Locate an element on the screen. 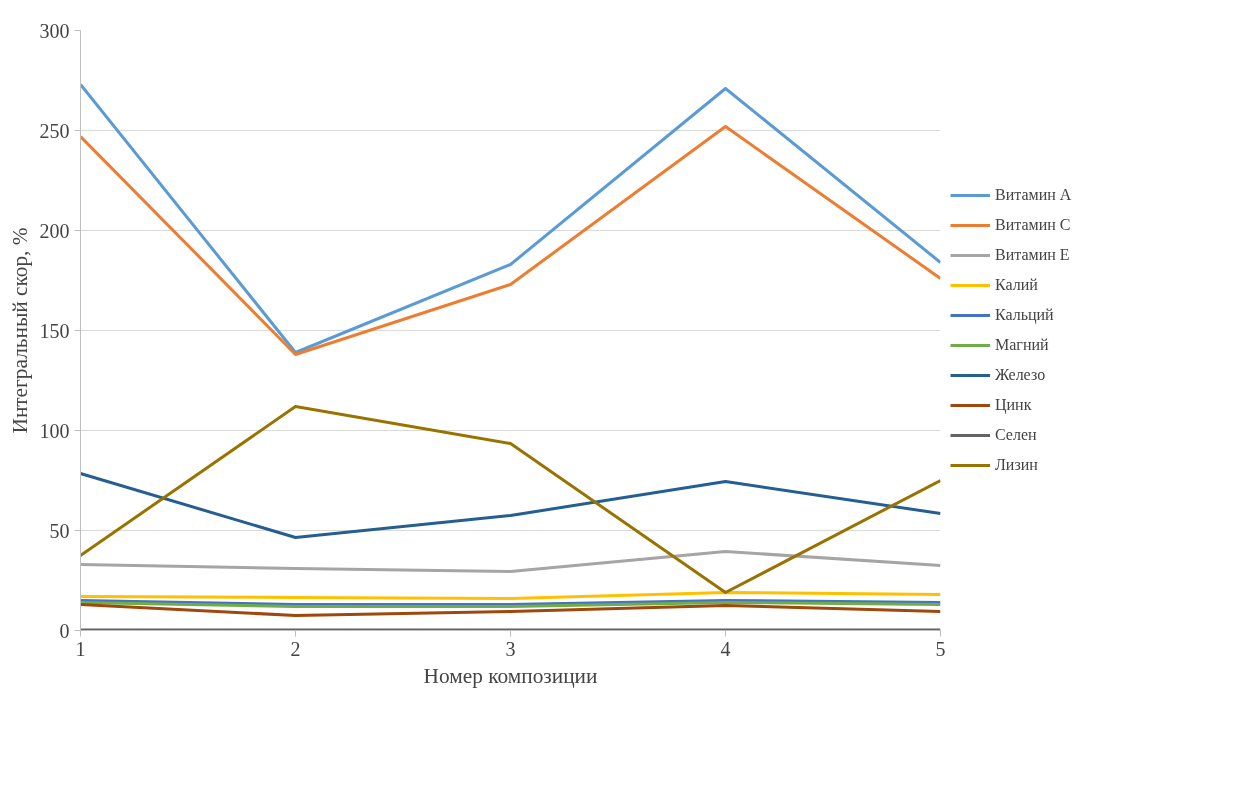  legend-label: Витамин А is located at coordinates (1033, 195).